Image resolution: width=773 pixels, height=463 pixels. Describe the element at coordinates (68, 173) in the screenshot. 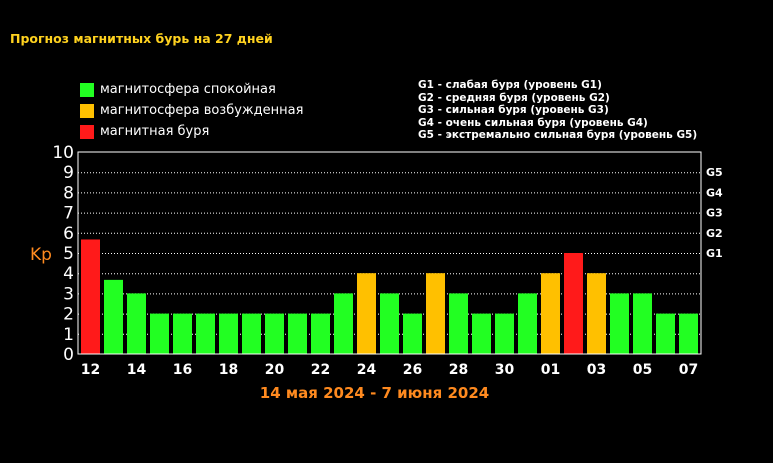

I see `y-tick-label: 9` at that location.